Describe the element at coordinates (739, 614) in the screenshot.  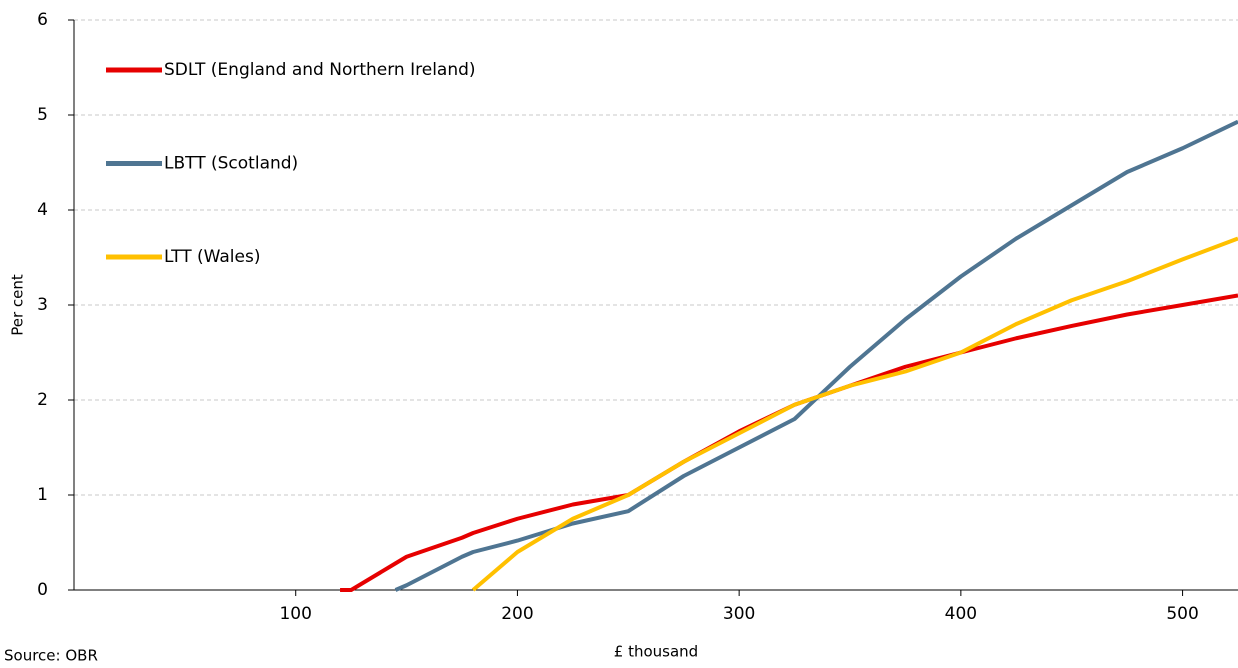
I see `x-tick-label: 300` at that location.